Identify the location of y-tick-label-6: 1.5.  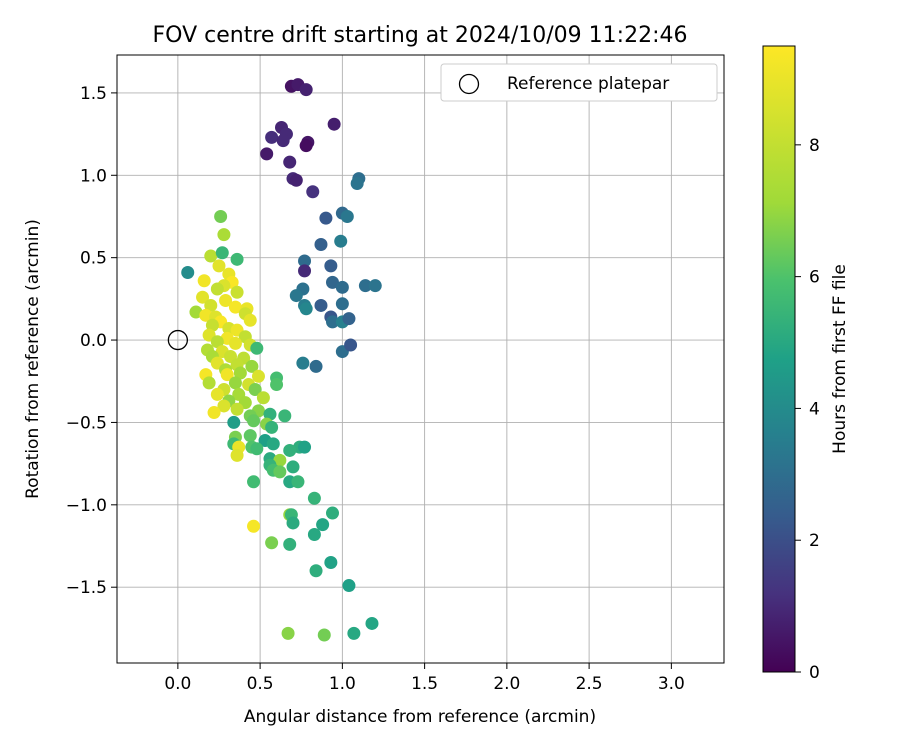
(93, 94).